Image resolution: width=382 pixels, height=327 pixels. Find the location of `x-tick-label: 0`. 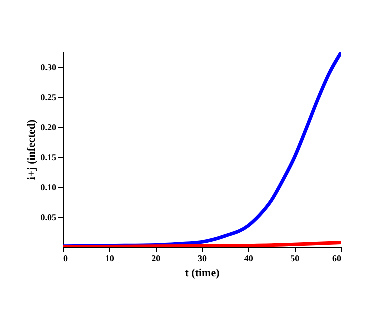

x-tick-label: 0 is located at coordinates (66, 259).